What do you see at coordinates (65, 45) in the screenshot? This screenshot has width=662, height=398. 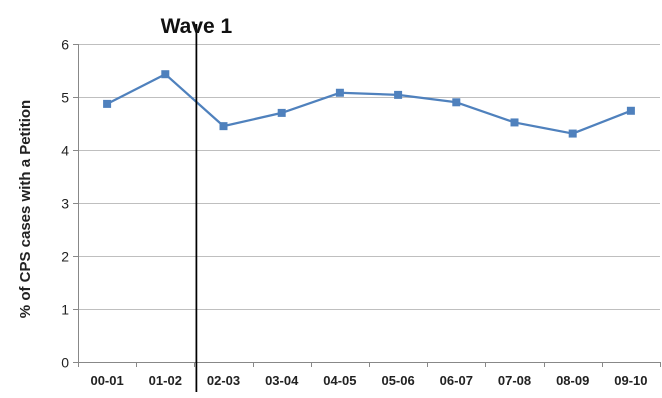 I see `y-tick-label: 6` at bounding box center [65, 45].